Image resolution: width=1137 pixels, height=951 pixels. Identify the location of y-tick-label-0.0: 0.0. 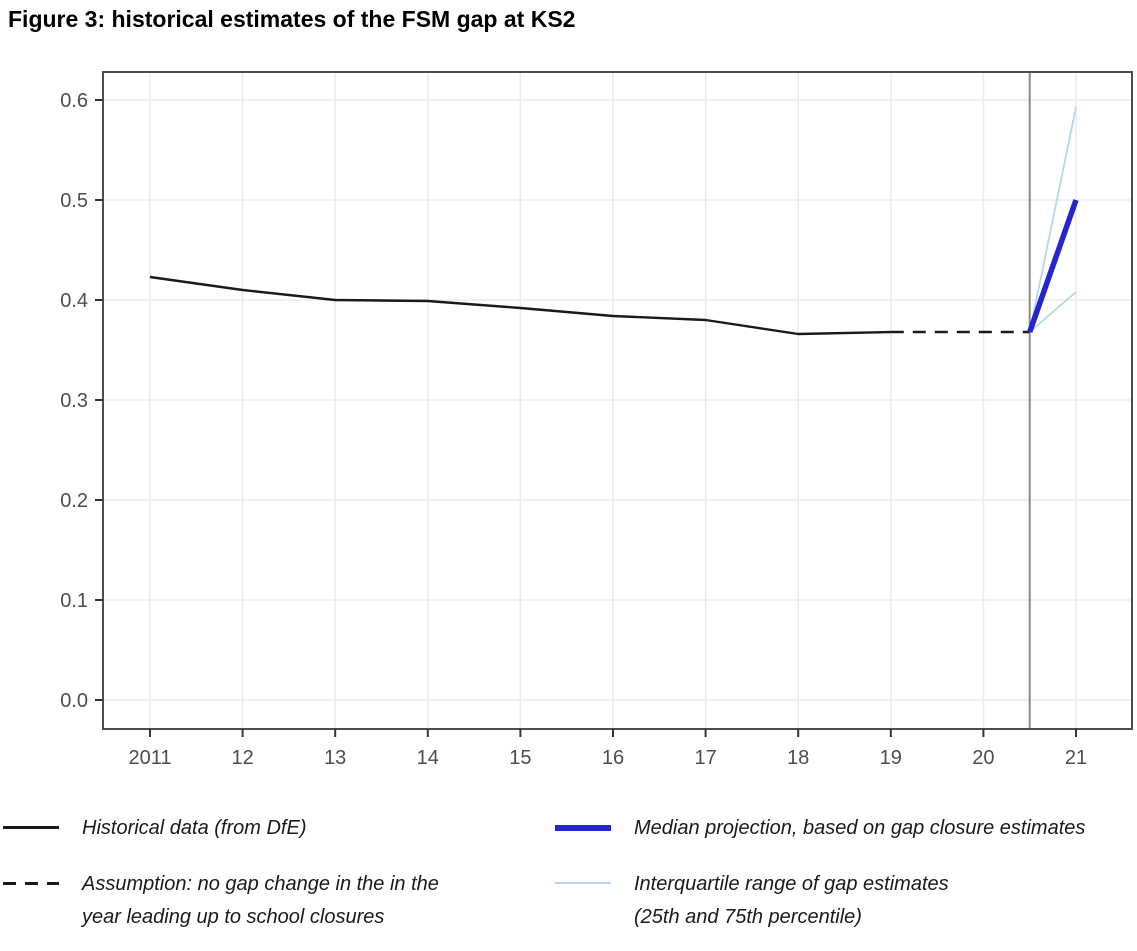
(74, 701).